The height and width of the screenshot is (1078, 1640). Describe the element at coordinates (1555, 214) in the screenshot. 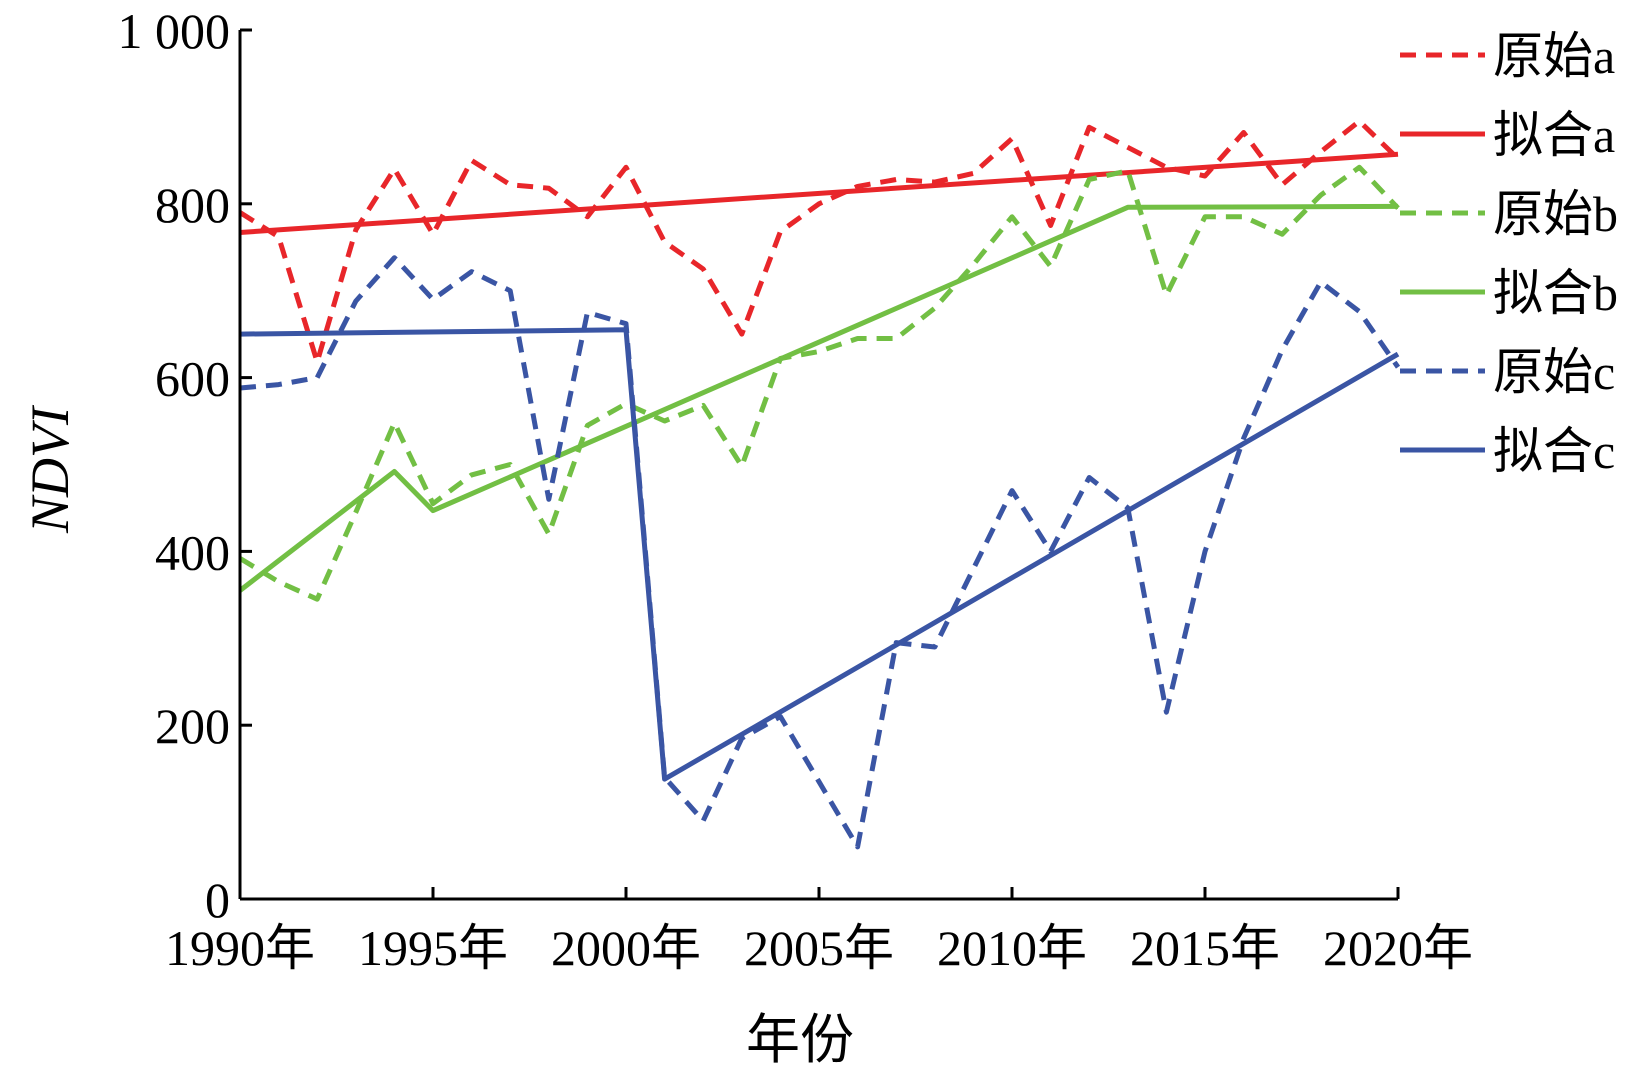

I see `legend-label-3: 原始b` at that location.